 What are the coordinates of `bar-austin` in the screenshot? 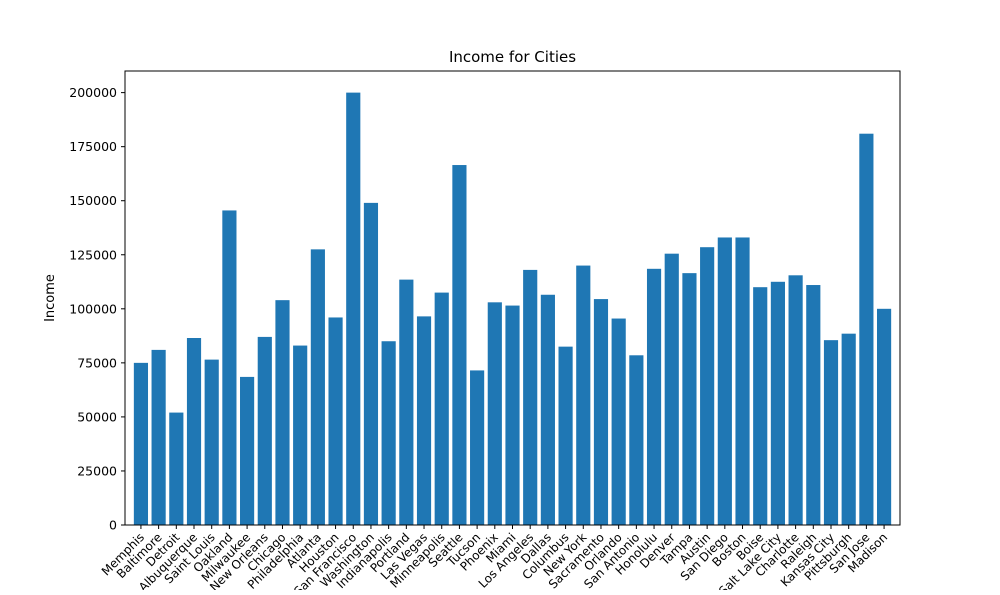 It's located at (707, 386).